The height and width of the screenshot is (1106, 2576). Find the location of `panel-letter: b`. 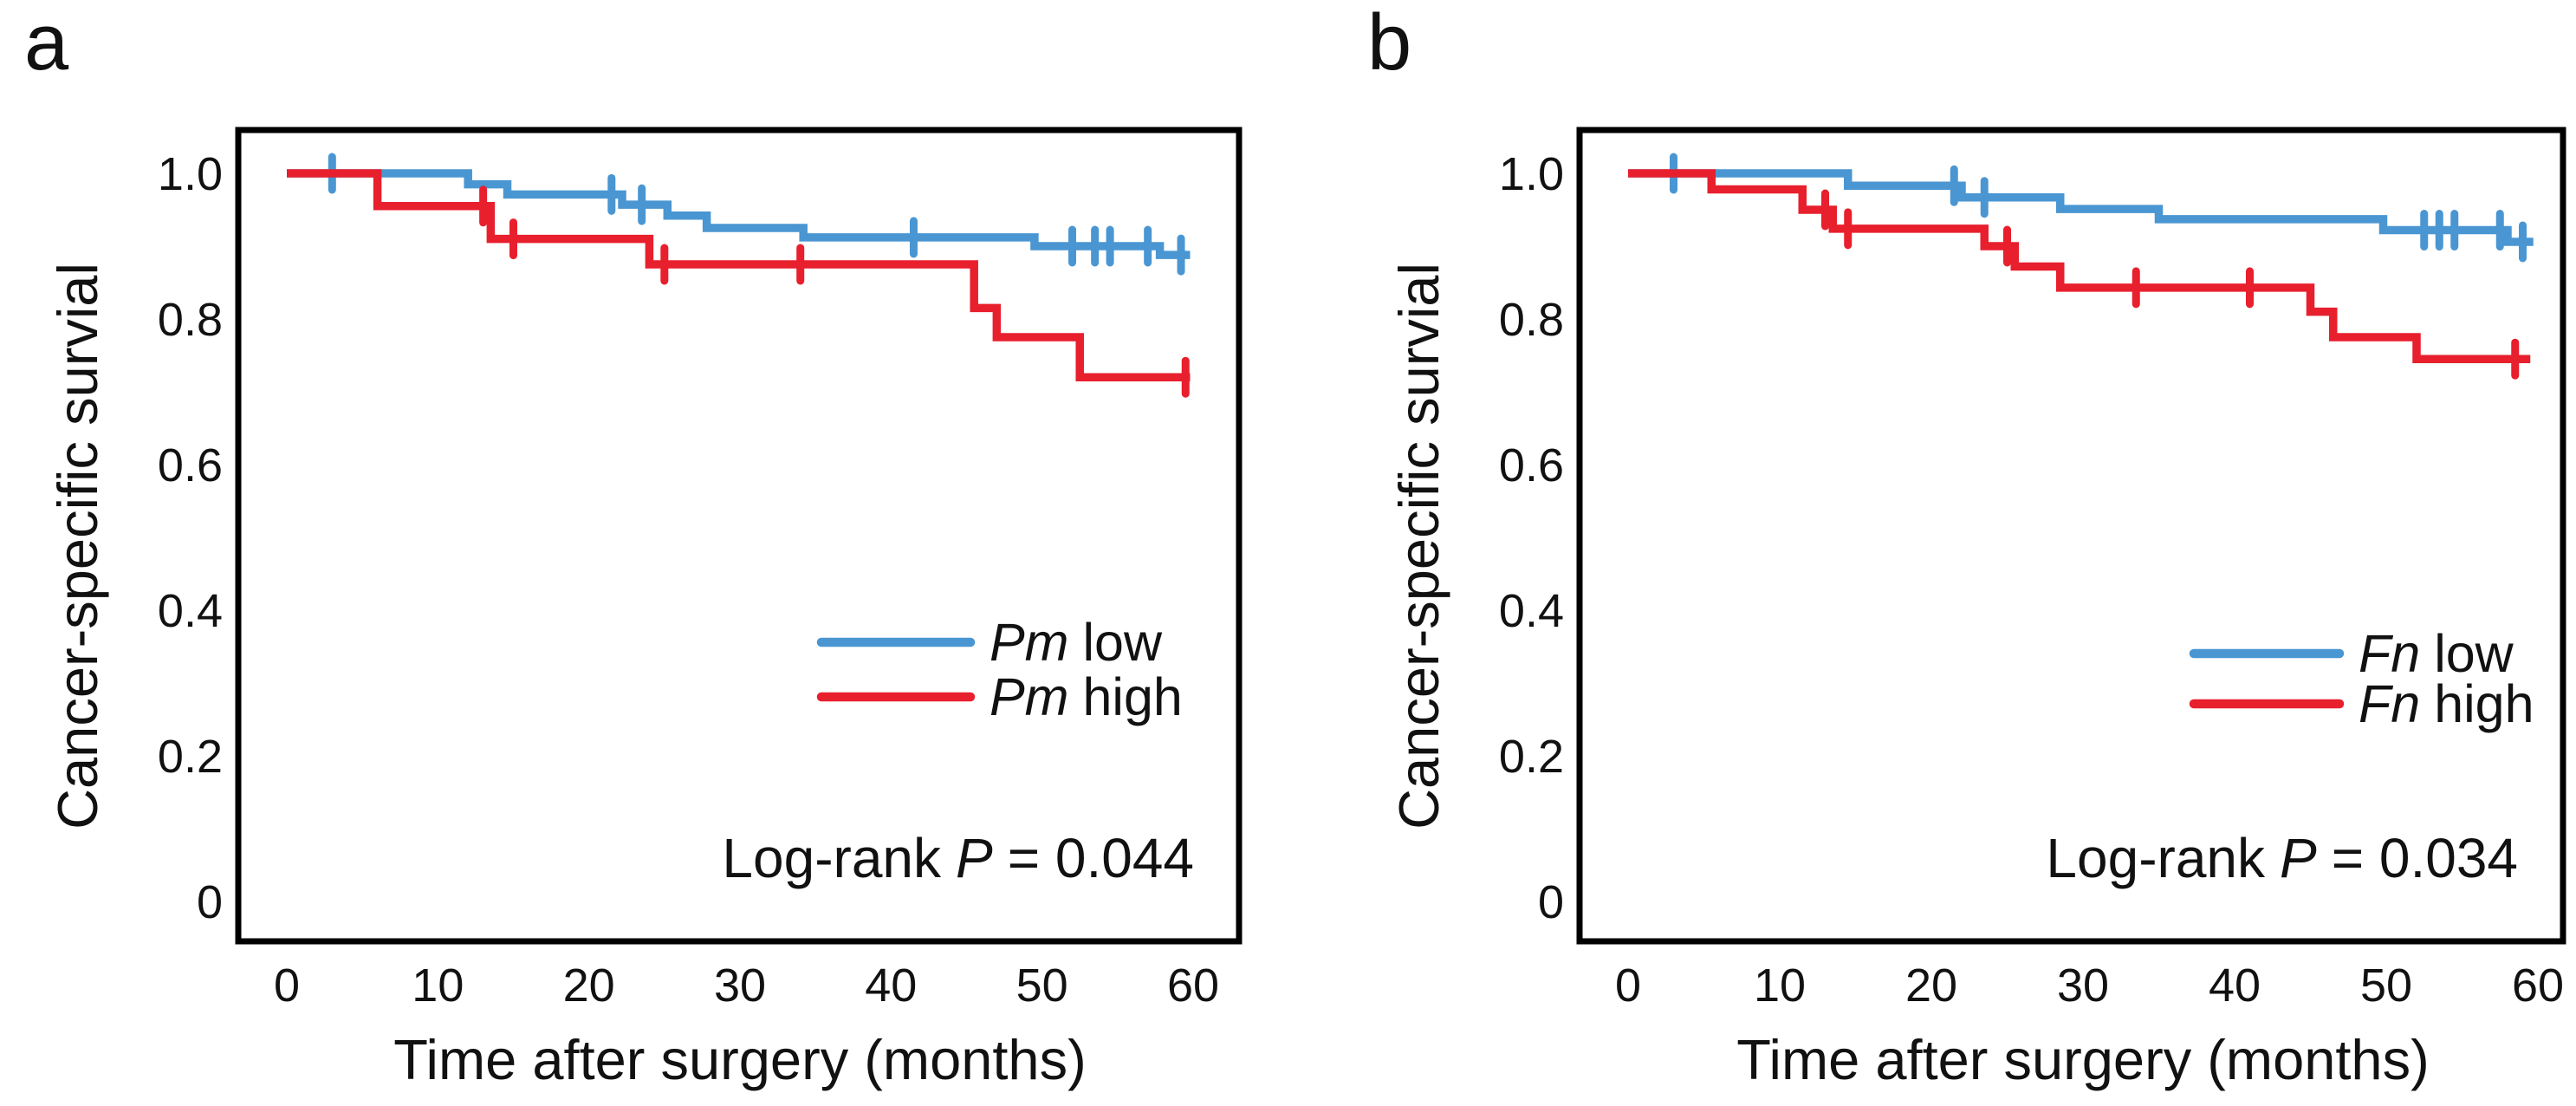

panel-letter: b is located at coordinates (1389, 43).